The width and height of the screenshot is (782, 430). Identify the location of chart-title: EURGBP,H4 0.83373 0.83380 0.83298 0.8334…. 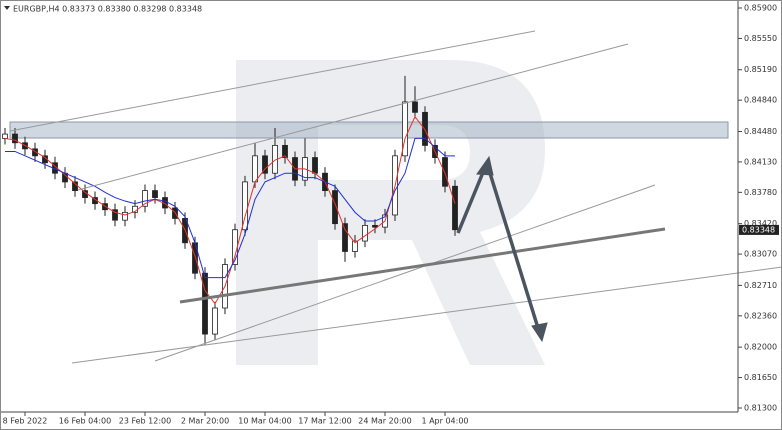
(107, 9).